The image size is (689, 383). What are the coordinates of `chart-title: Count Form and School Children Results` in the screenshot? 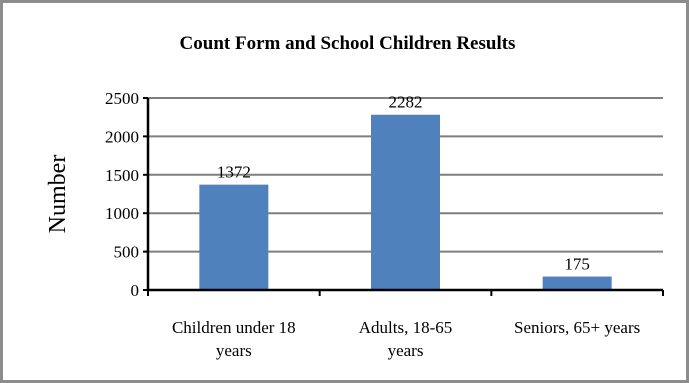 It's located at (347, 43).